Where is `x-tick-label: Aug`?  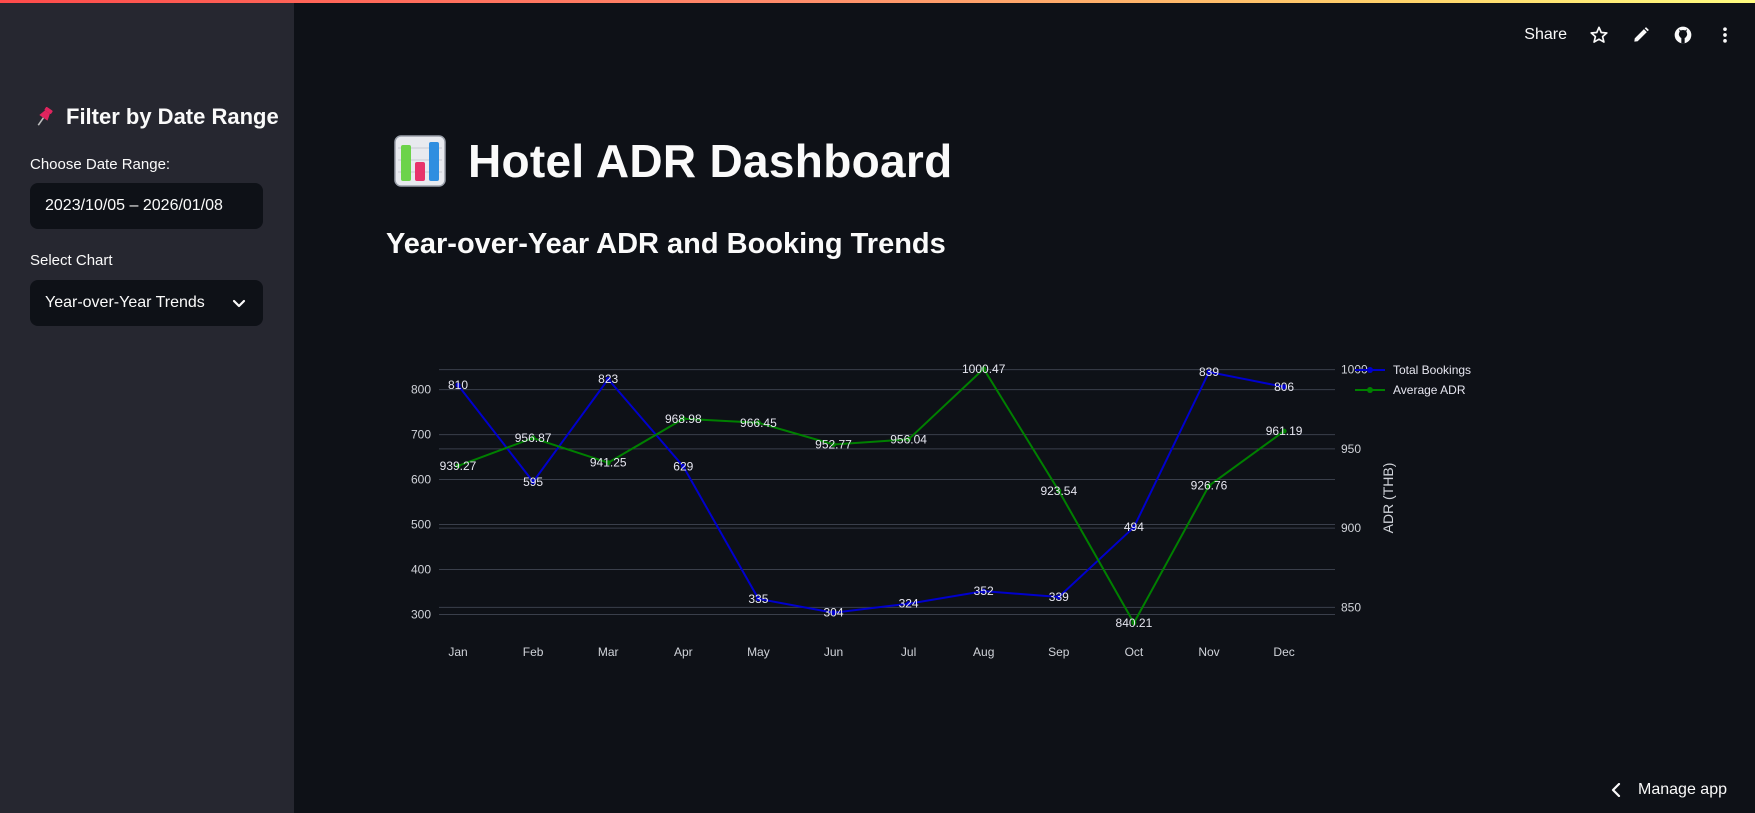 x-tick-label: Aug is located at coordinates (983, 652).